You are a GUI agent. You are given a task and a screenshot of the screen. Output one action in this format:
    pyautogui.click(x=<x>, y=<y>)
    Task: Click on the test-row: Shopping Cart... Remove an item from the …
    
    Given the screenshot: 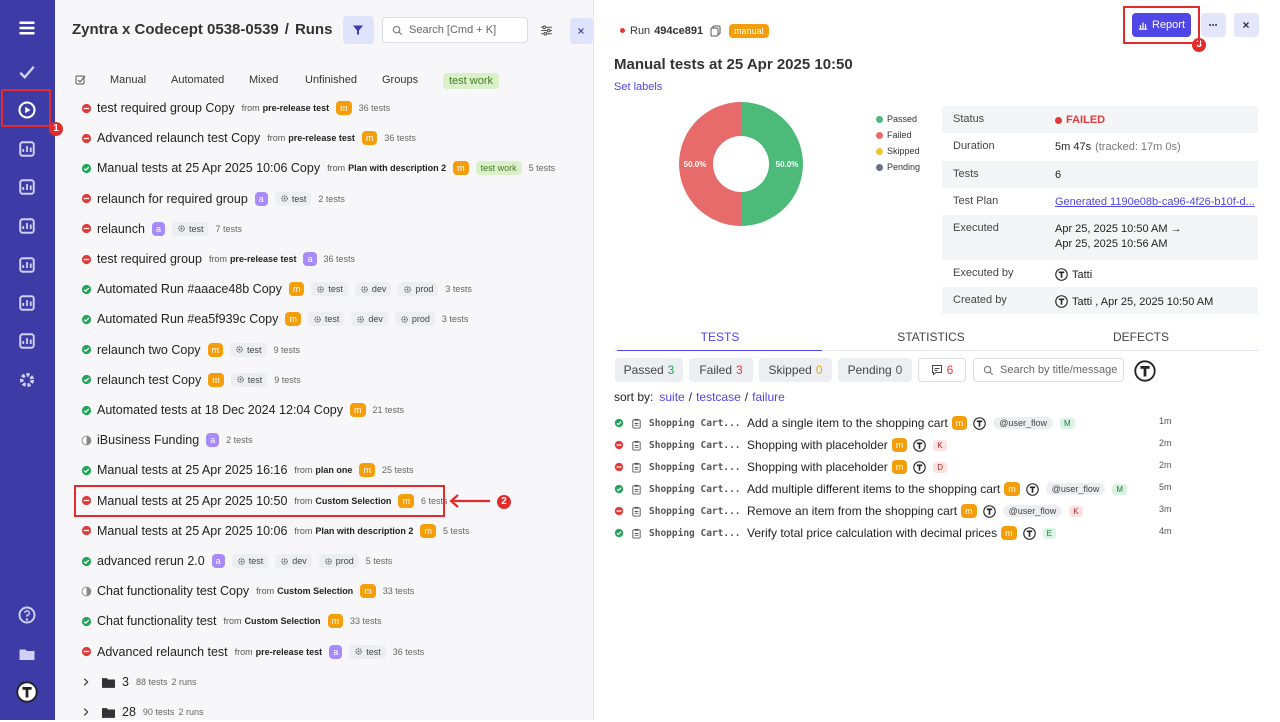 What is the action you would take?
    pyautogui.click(x=894, y=511)
    